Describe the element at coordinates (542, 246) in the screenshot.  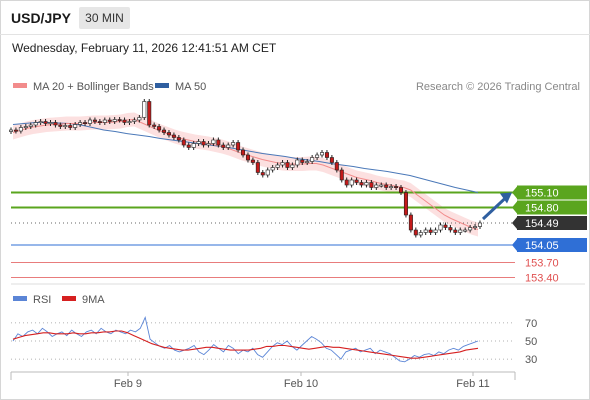
I see `level-label-pivot: 154.05` at that location.